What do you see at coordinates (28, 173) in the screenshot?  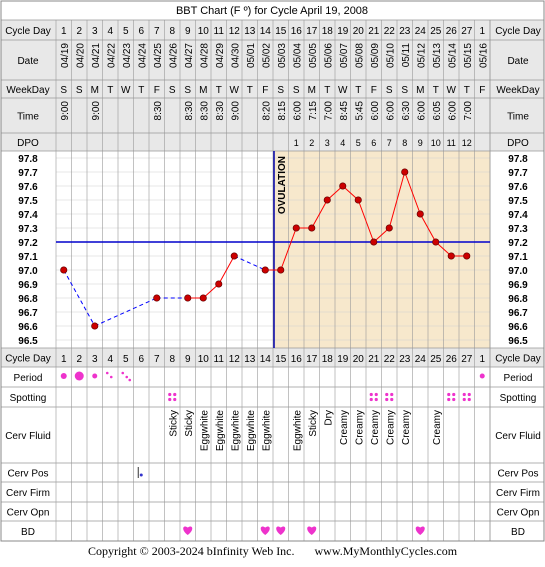 I see `y-tick-label-left: 97.7` at bounding box center [28, 173].